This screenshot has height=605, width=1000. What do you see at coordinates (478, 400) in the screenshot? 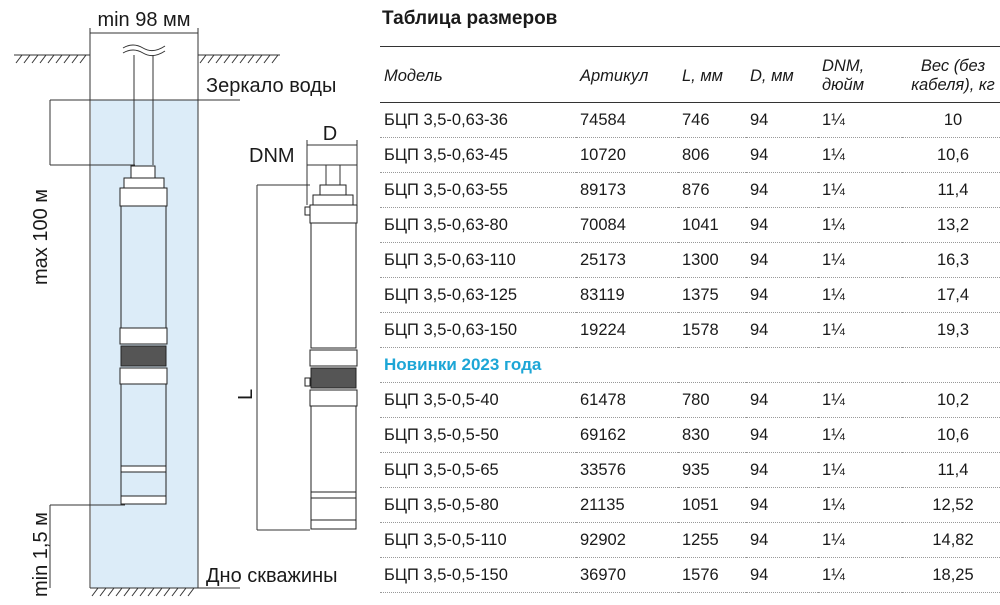
I see `cell-model: БЦП 3,5-0,5-40` at bounding box center [478, 400].